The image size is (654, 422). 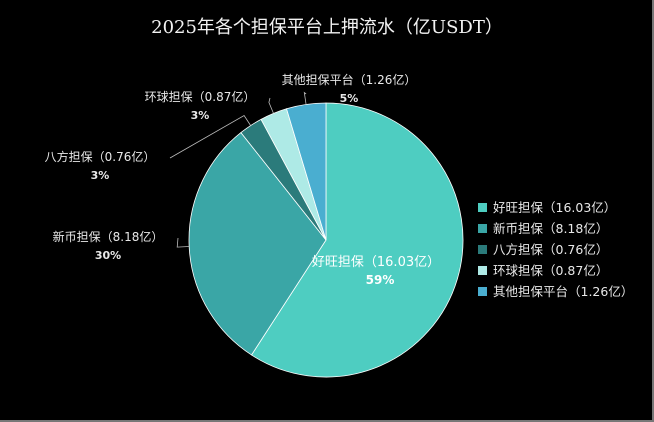 I want to click on slice-label-3: 八方担保（0.76亿）, so click(x=100, y=156).